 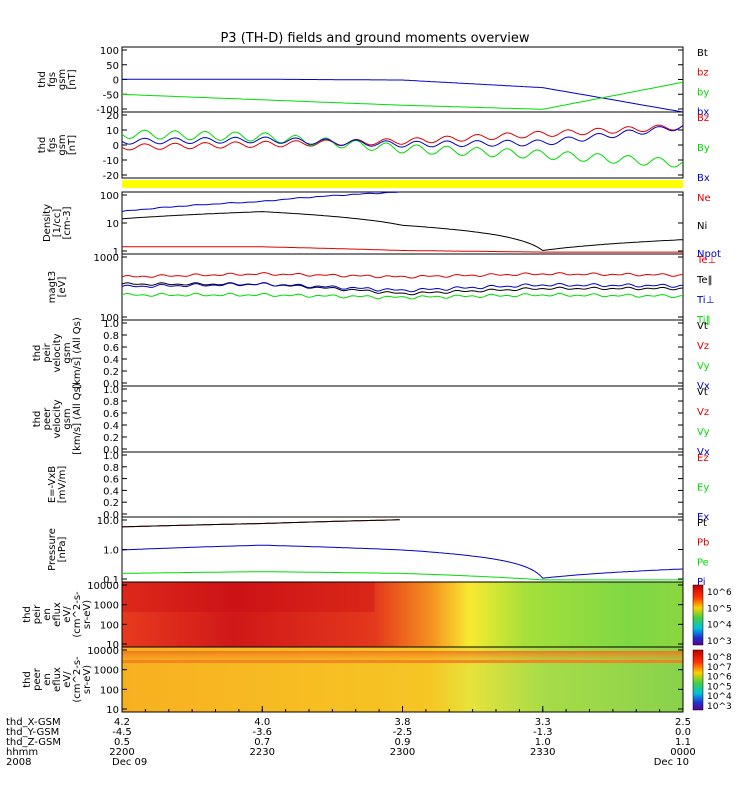 I want to click on xaxis-value: 2300, so click(x=402, y=752).